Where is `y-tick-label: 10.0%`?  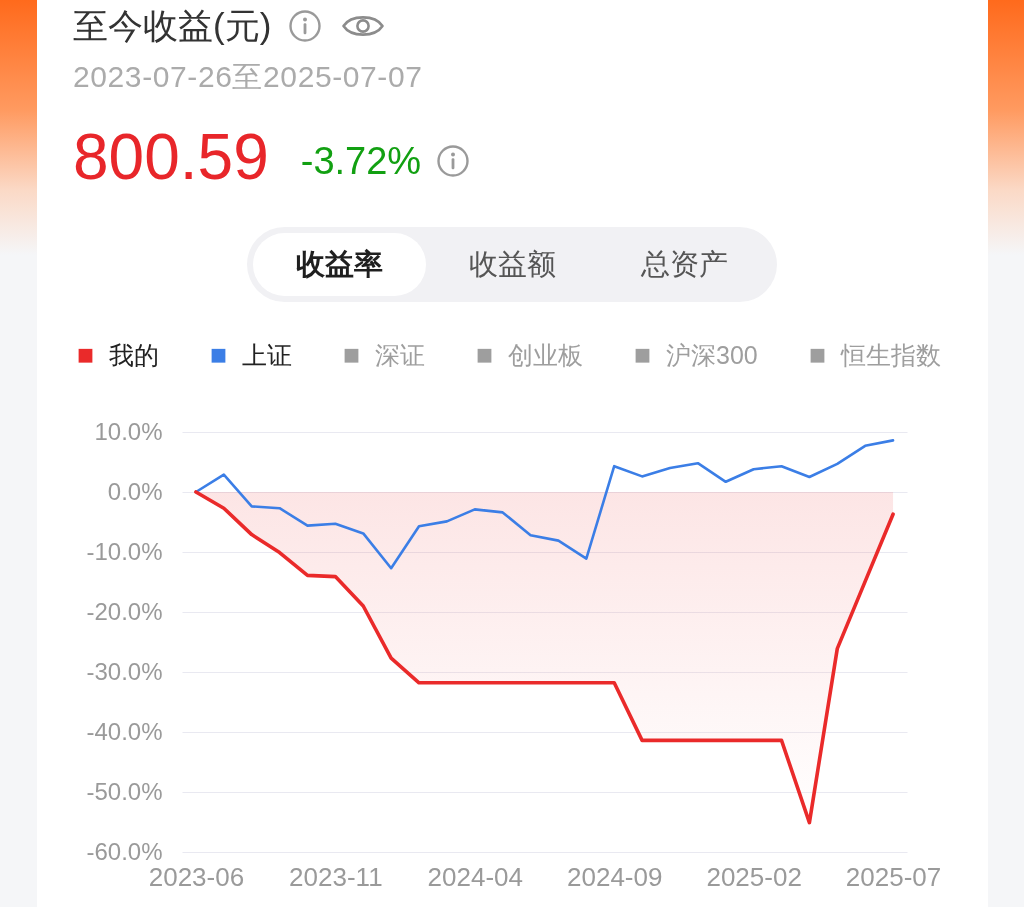 y-tick-label: 10.0% is located at coordinates (128, 431).